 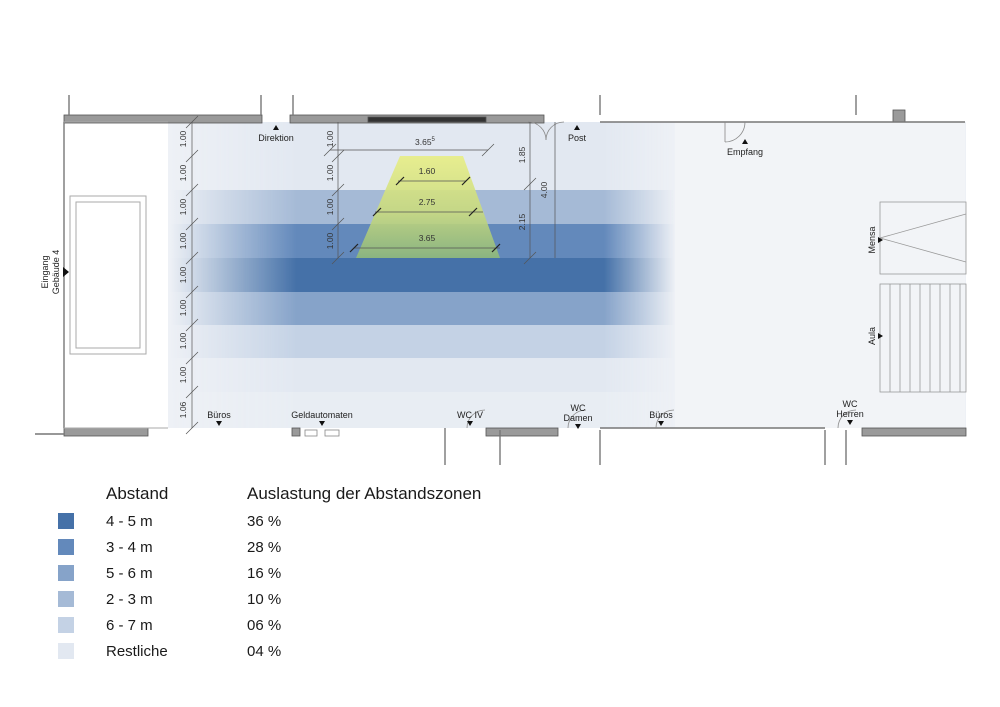 What do you see at coordinates (169, 547) in the screenshot?
I see `legend-item: 3 - 4 m 28 %` at bounding box center [169, 547].